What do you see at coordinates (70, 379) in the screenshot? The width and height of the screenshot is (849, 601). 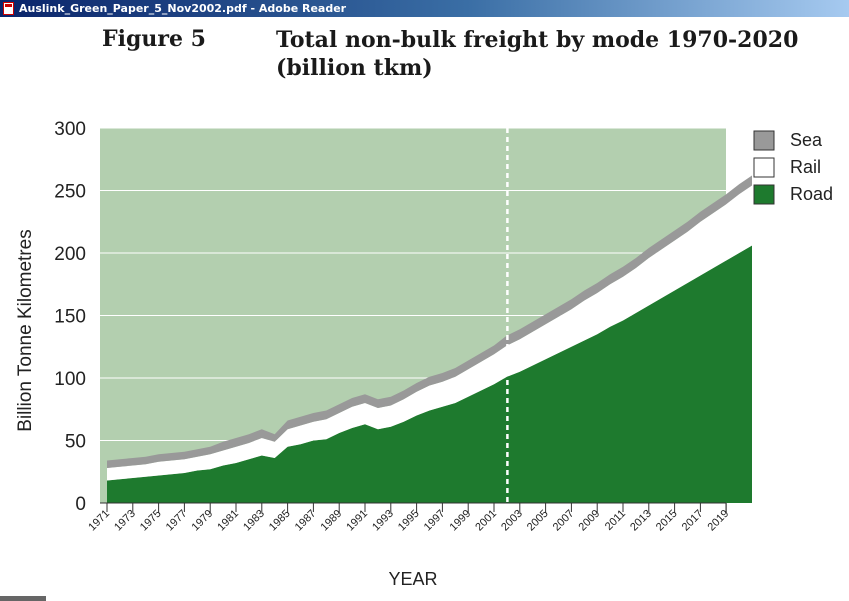 I see `y-tick-label: 100` at bounding box center [70, 379].